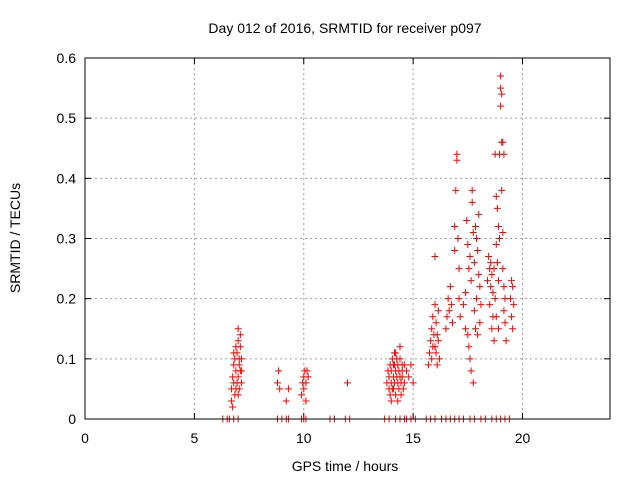  Describe the element at coordinates (67, 178) in the screenshot. I see `y-tick-label: 0.4` at that location.